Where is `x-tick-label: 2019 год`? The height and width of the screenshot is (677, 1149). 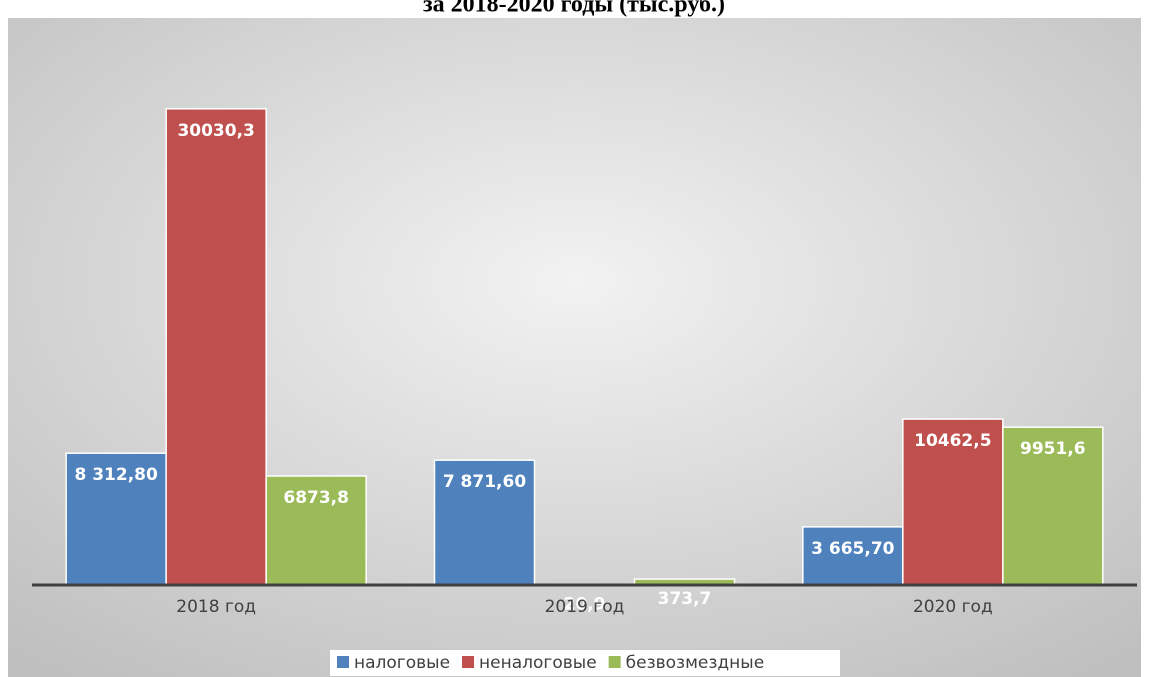 x-tick-label: 2019 год is located at coordinates (585, 607).